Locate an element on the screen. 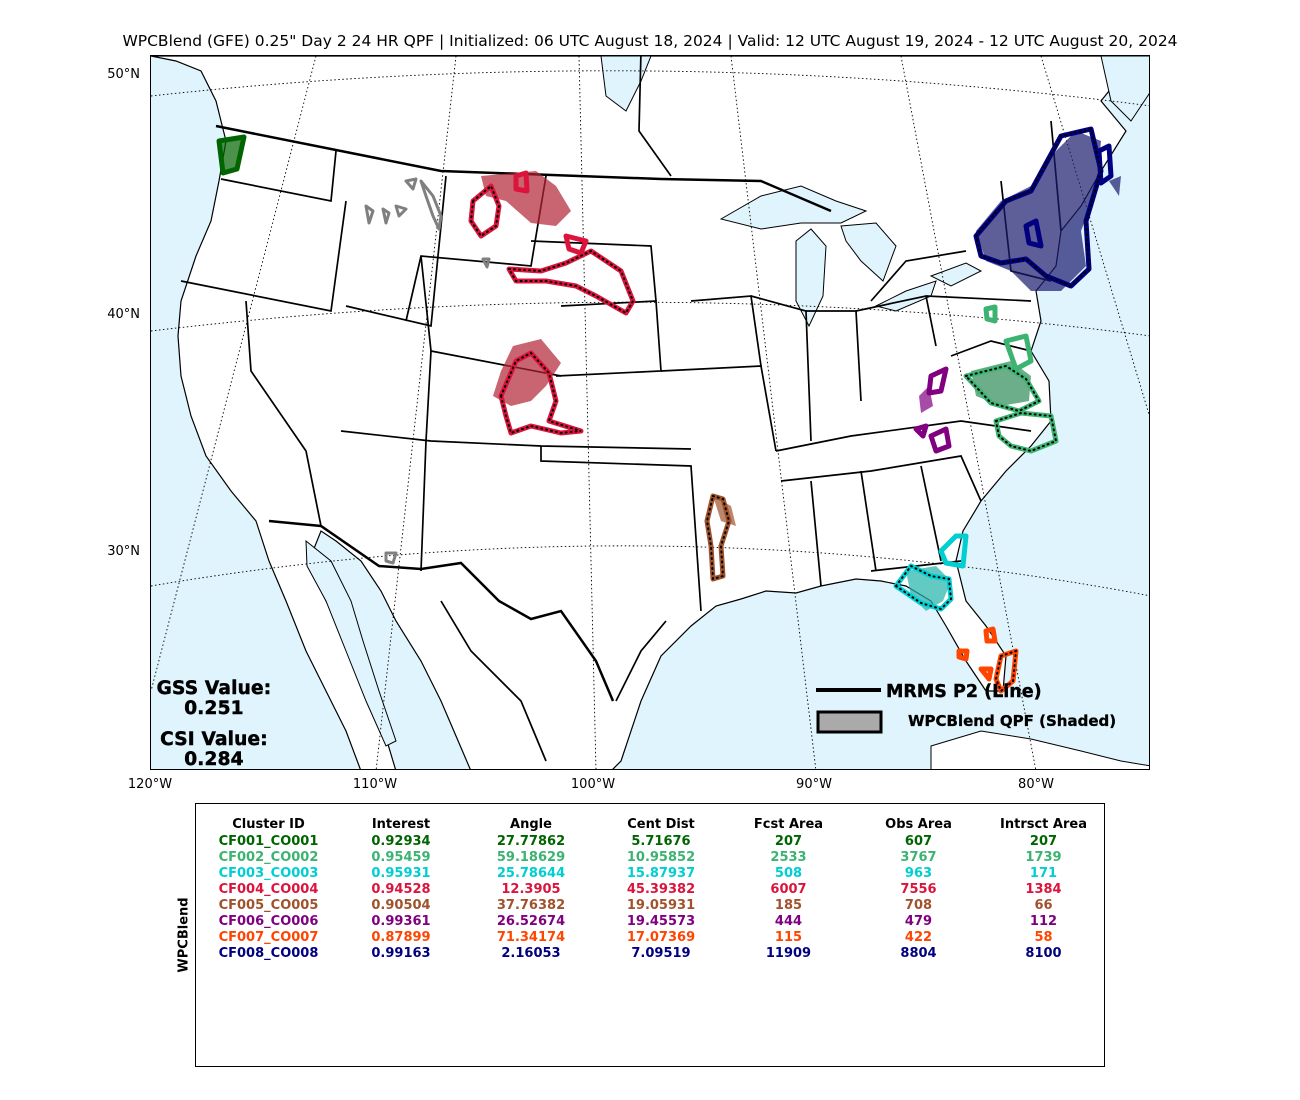 The height and width of the screenshot is (1100, 1300). table-cell: 1739 is located at coordinates (1043, 857).